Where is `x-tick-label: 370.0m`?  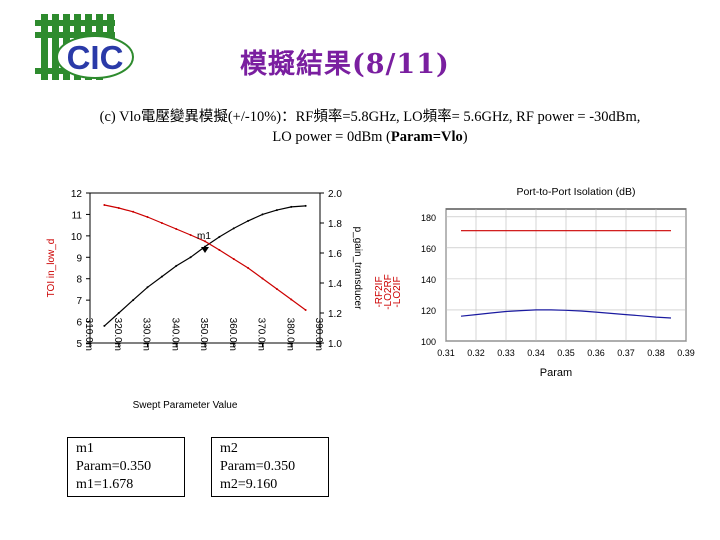 x-tick-label: 370.0m is located at coordinates (261, 334).